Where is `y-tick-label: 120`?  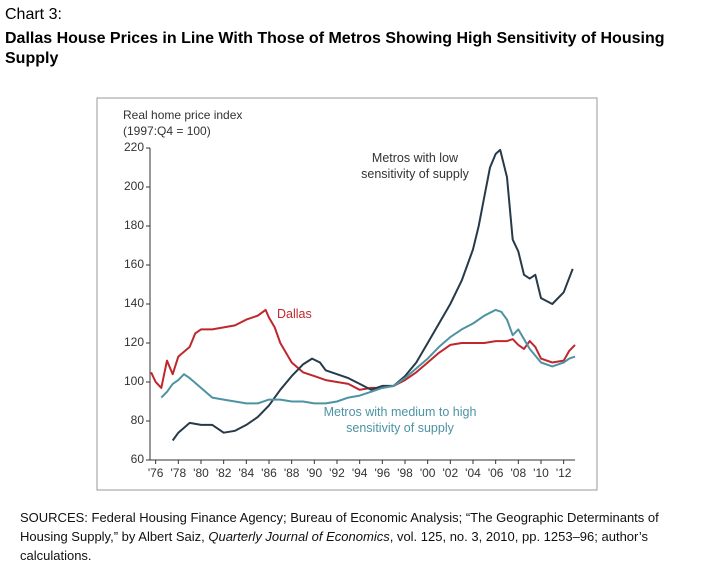
y-tick-label: 120 is located at coordinates (134, 342).